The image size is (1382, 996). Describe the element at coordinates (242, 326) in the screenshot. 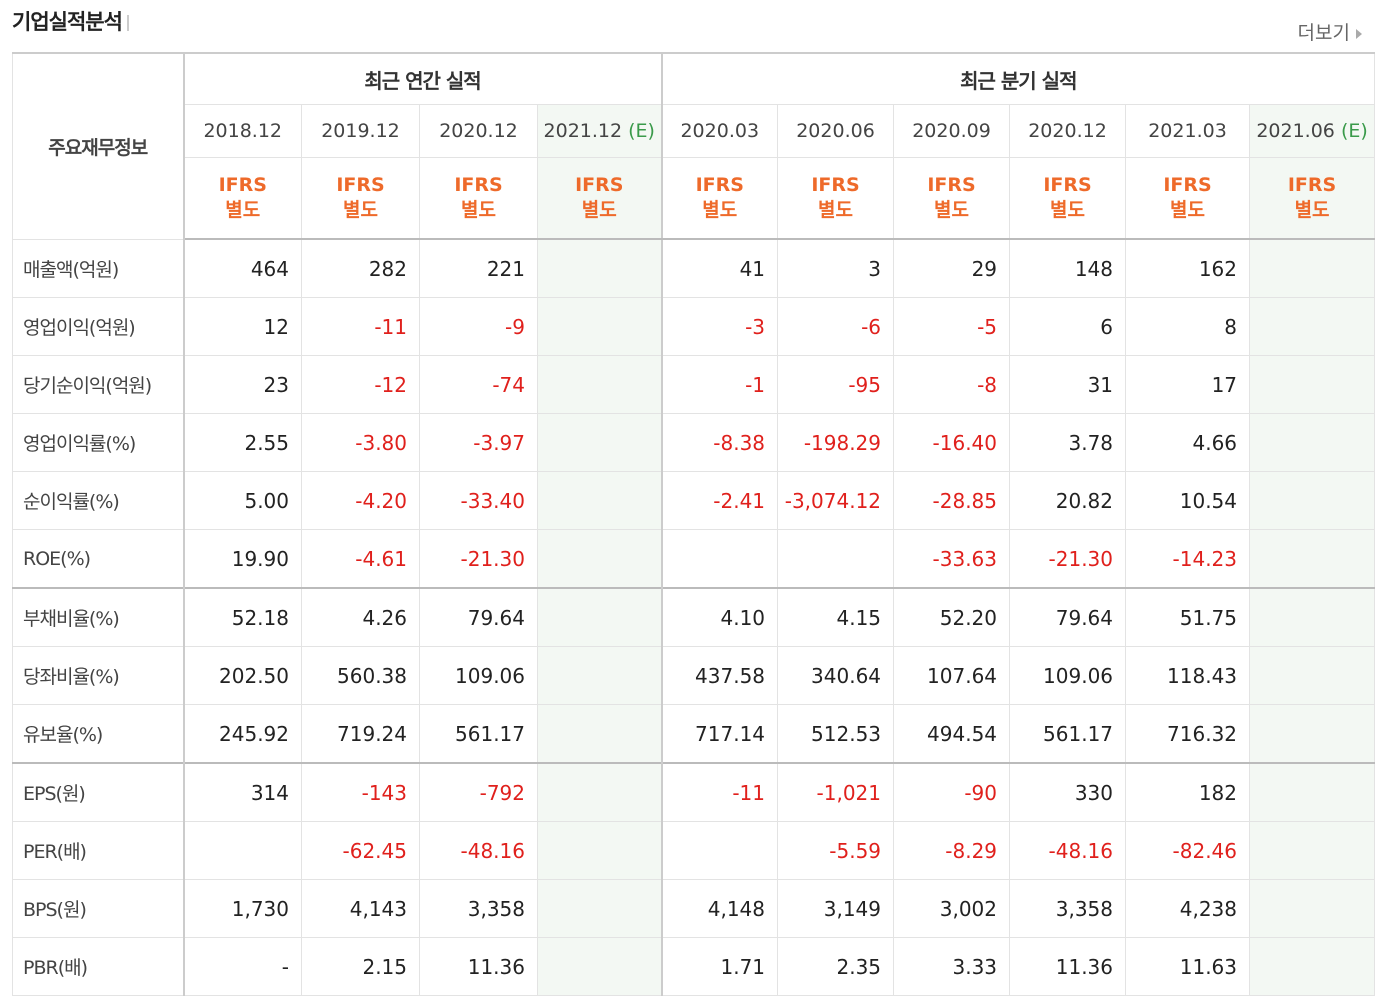

I see `table-cell: 12` at that location.